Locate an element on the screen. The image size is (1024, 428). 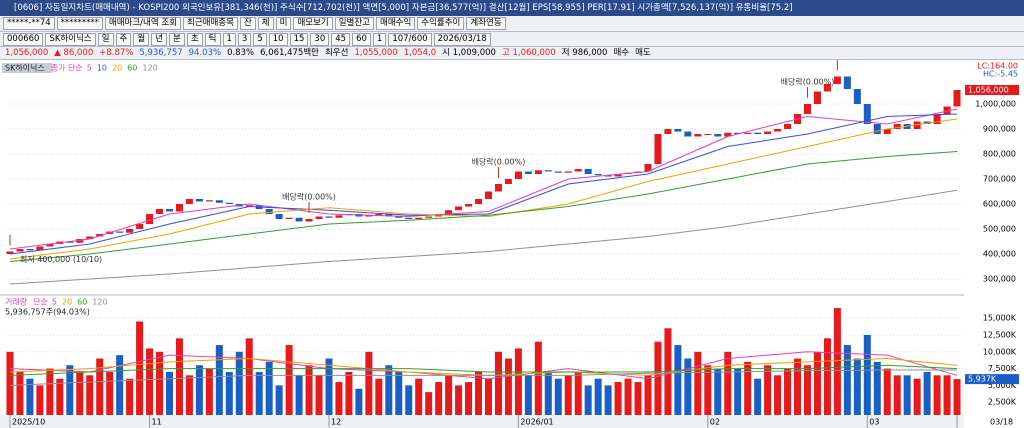
x-tick-label: 2025/10 is located at coordinates (28, 422).